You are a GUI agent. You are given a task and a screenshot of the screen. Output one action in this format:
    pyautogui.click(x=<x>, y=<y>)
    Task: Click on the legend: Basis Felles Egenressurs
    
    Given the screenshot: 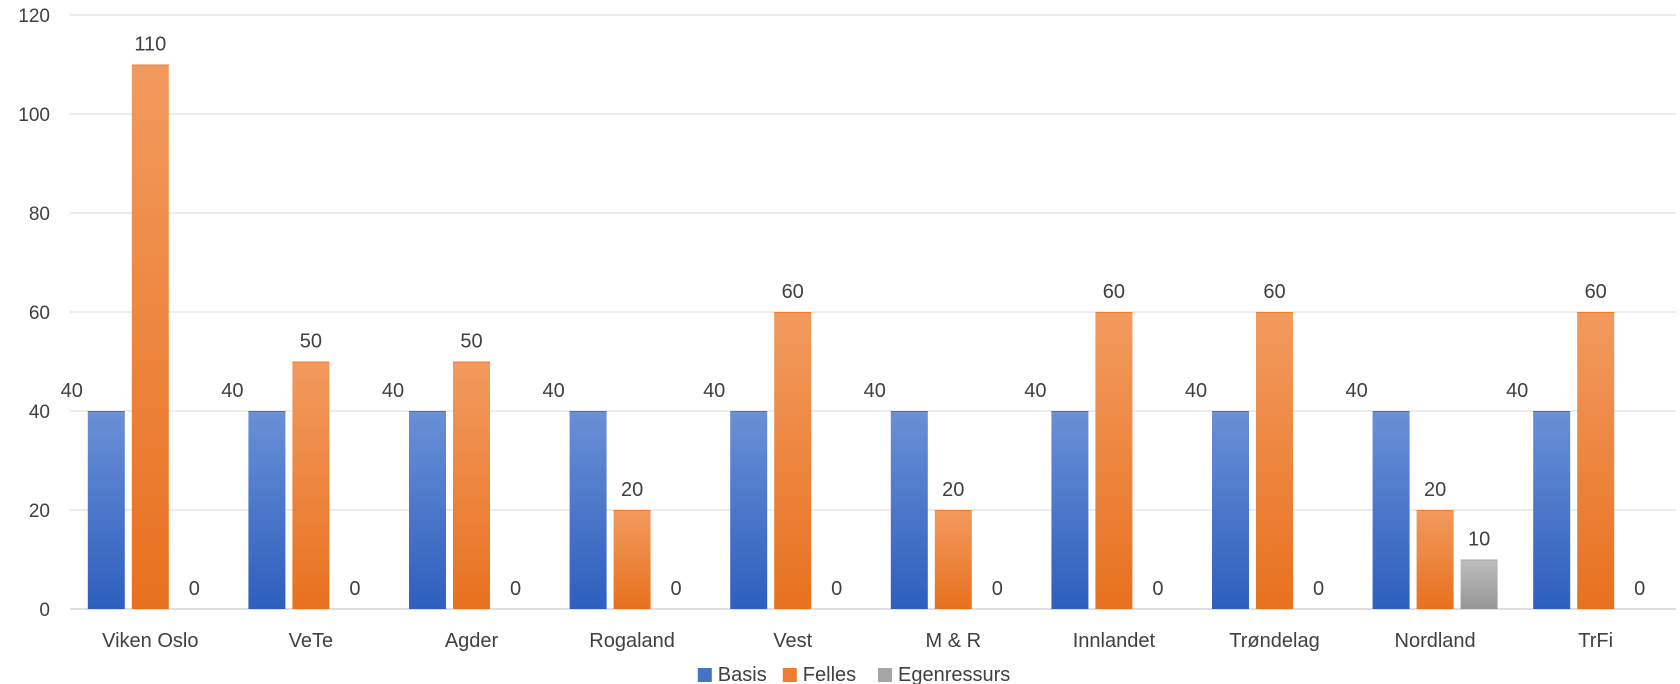 What is the action you would take?
    pyautogui.click(x=853, y=674)
    